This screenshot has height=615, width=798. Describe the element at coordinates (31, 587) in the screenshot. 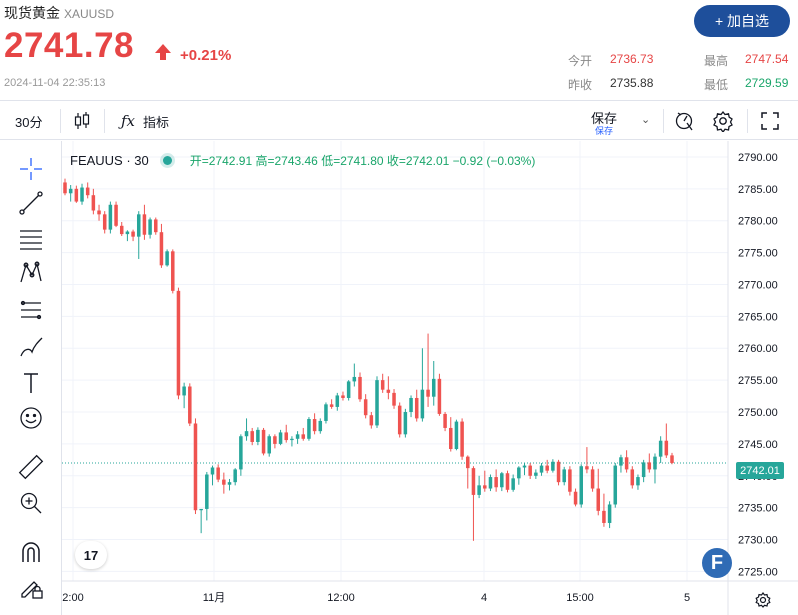

I see `lock-pen-icon` at that location.